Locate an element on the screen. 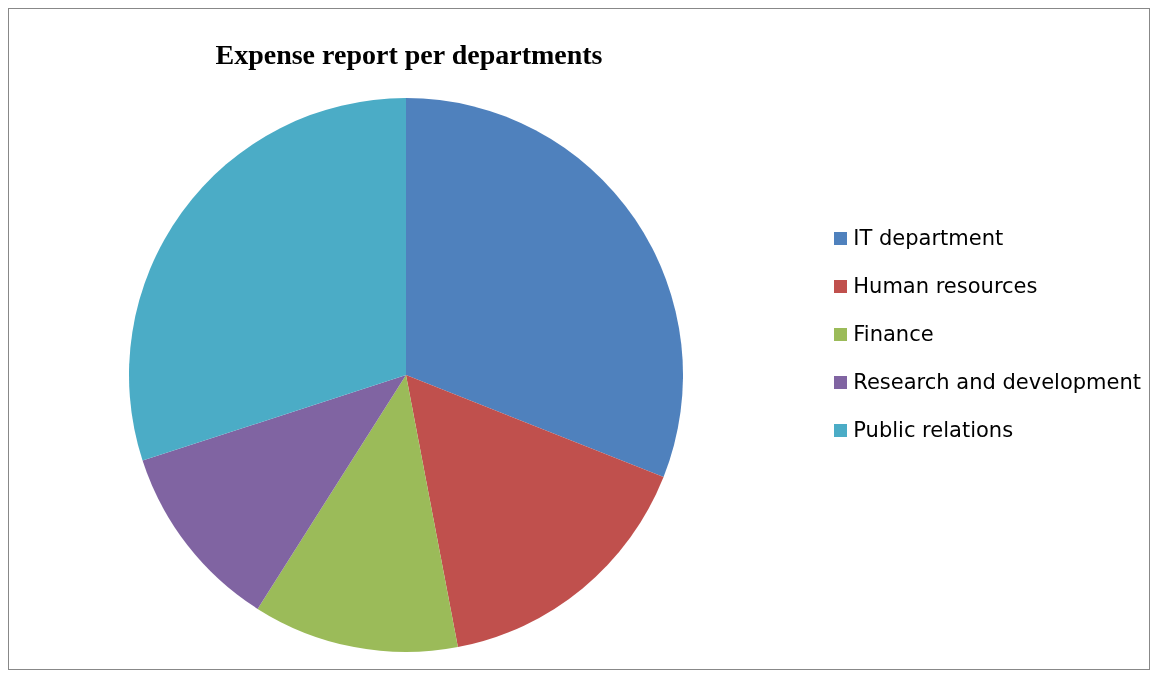 The width and height of the screenshot is (1152, 675). legend-label: Human resources is located at coordinates (945, 286).